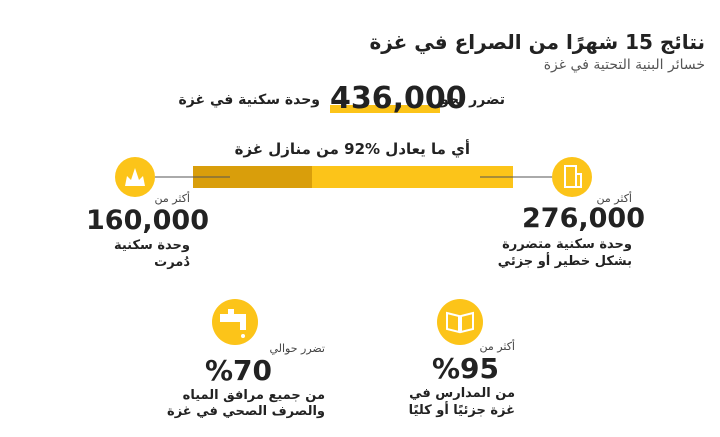  What do you see at coordinates (385, 109) in the screenshot?
I see `number-underline` at bounding box center [385, 109].